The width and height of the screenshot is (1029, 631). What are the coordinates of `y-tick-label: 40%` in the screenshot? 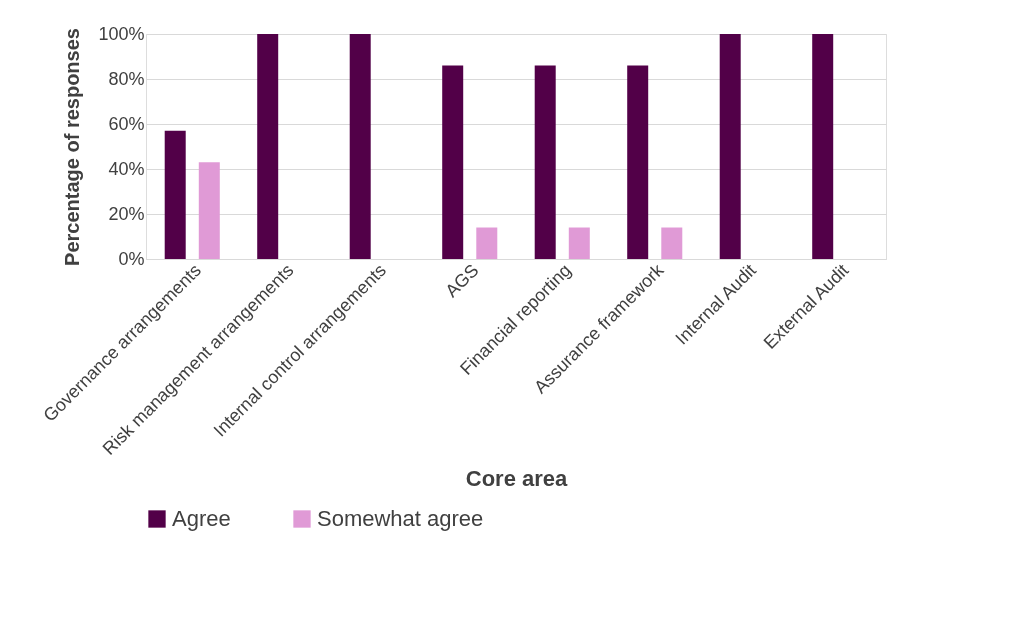 It's located at (126, 168).